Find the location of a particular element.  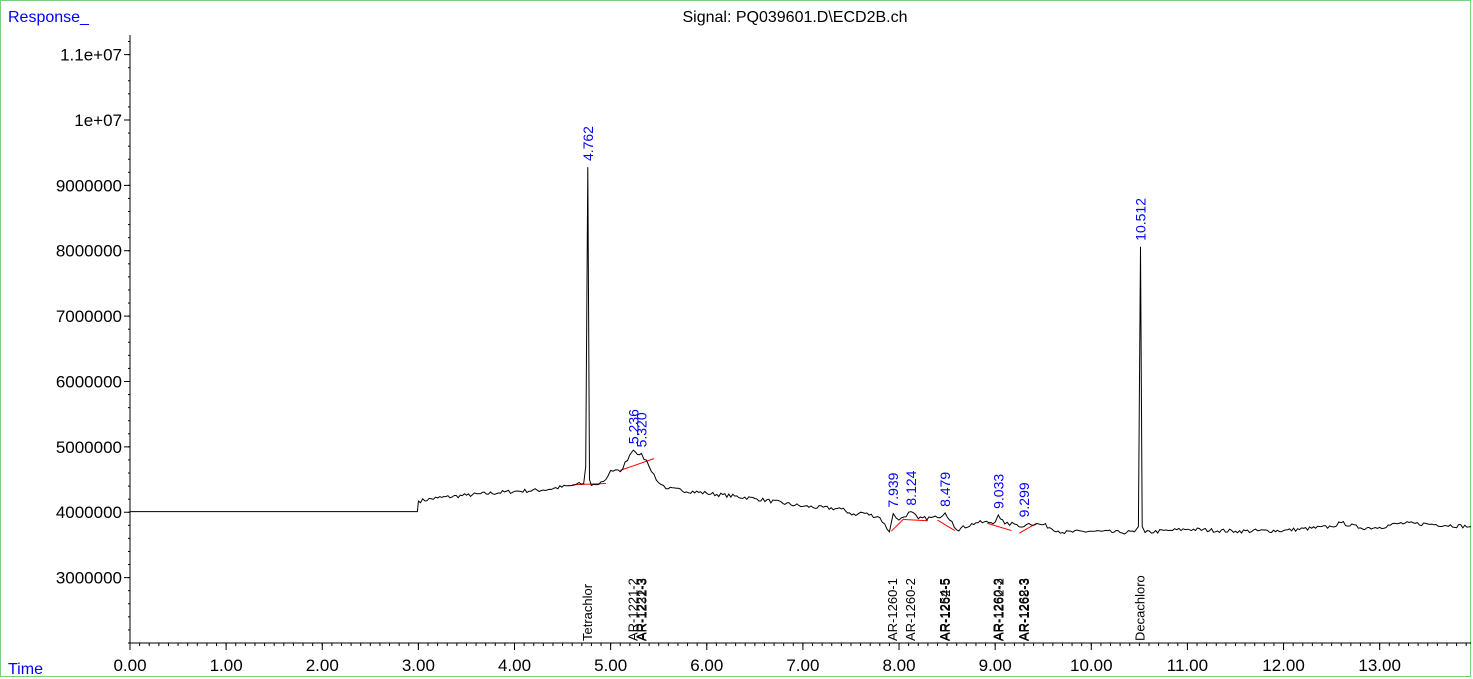

compound-name-label: AR-1260-3 is located at coordinates (997, 609).